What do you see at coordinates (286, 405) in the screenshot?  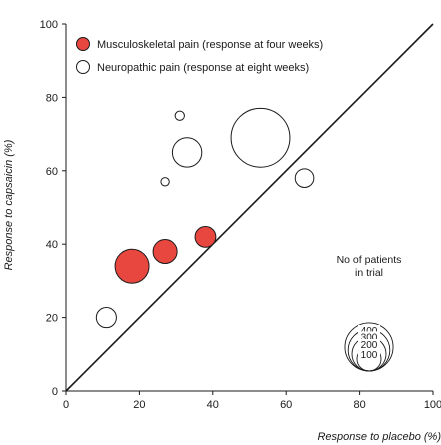 I see `x-tick-label: 60` at bounding box center [286, 405].